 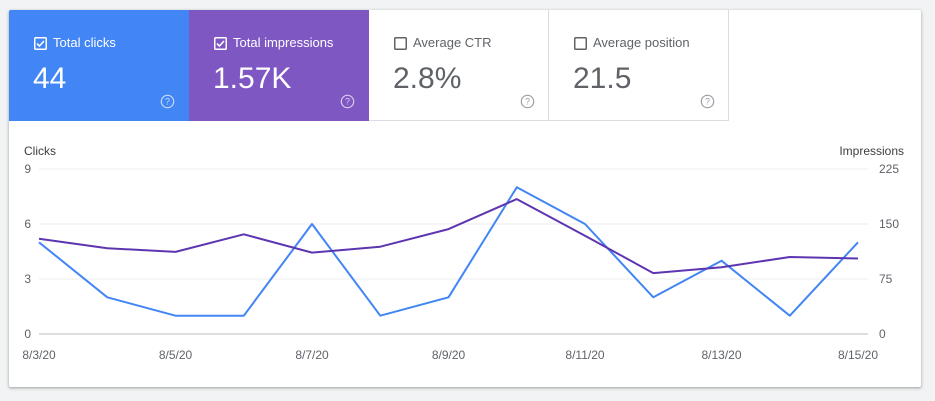 What do you see at coordinates (50, 78) in the screenshot?
I see `metric-value: 44` at bounding box center [50, 78].